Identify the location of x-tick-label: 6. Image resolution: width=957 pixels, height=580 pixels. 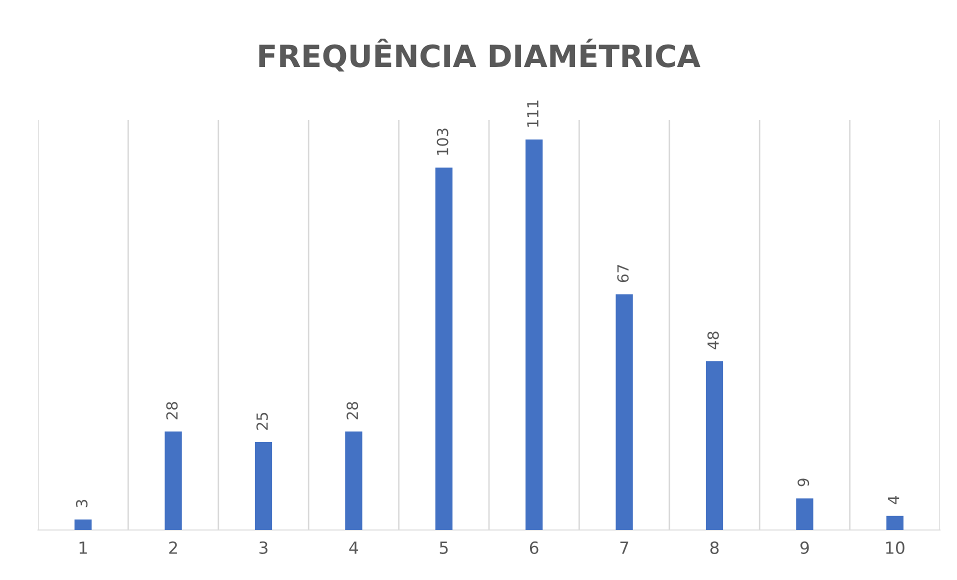
(534, 547).